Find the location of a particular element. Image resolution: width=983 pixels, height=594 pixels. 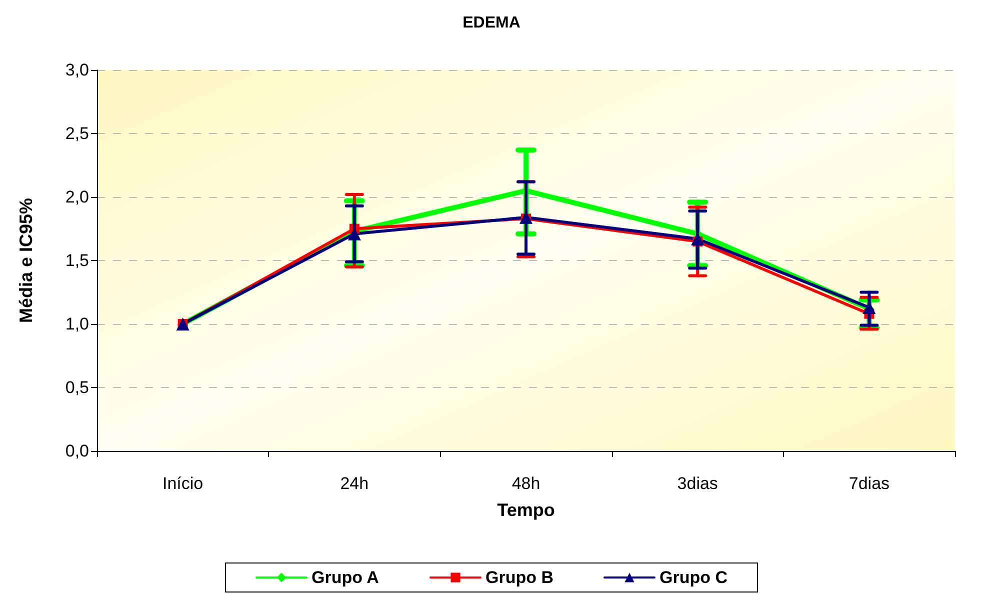

x-tick-label: 7dias is located at coordinates (869, 483).